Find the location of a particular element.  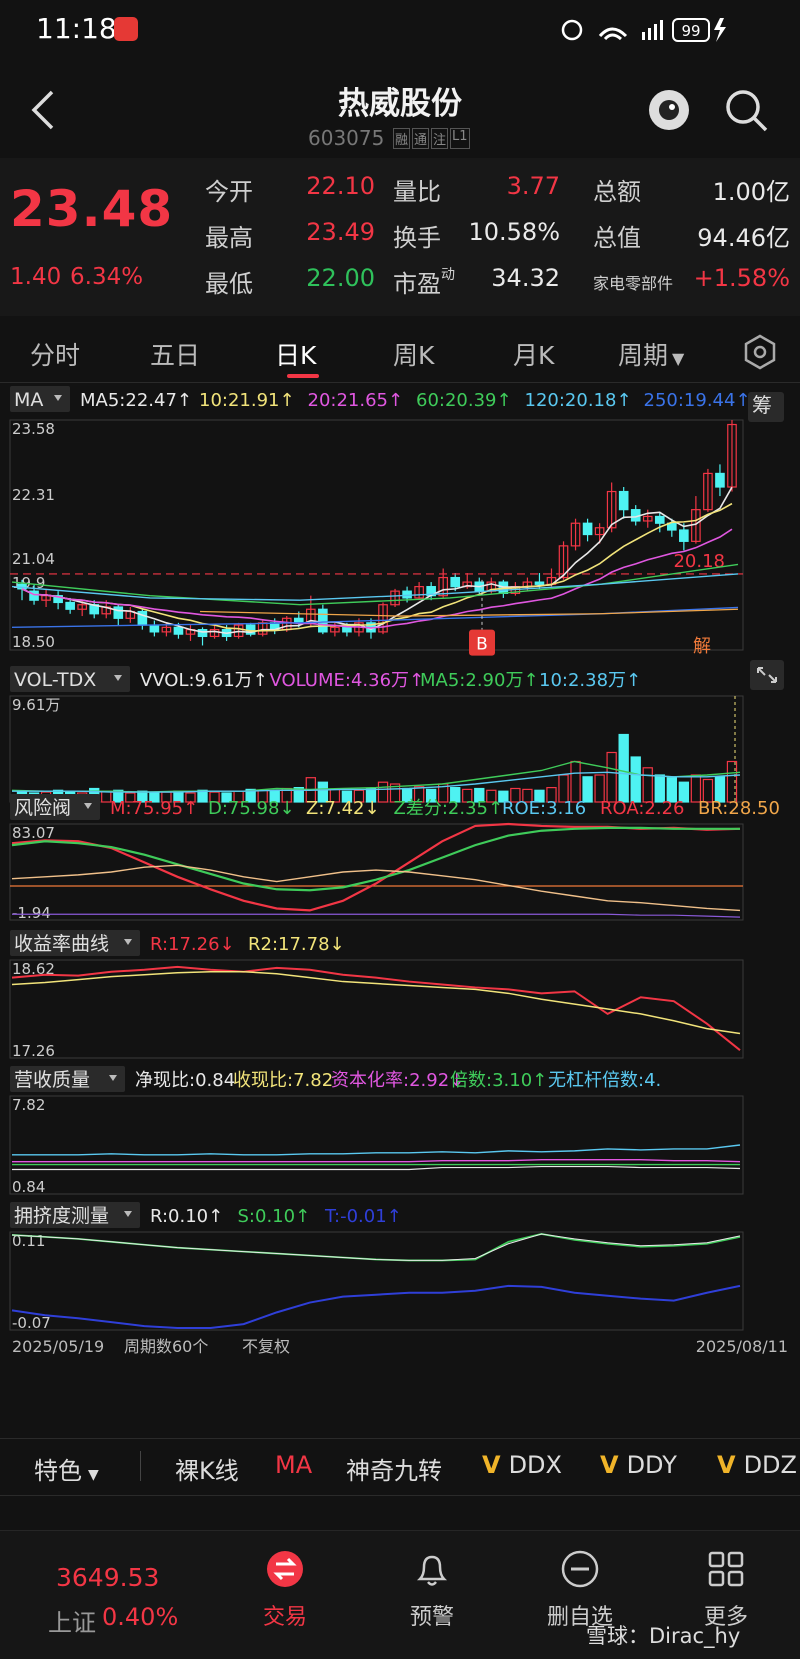

price-label: 22.31 is located at coordinates (33, 495).